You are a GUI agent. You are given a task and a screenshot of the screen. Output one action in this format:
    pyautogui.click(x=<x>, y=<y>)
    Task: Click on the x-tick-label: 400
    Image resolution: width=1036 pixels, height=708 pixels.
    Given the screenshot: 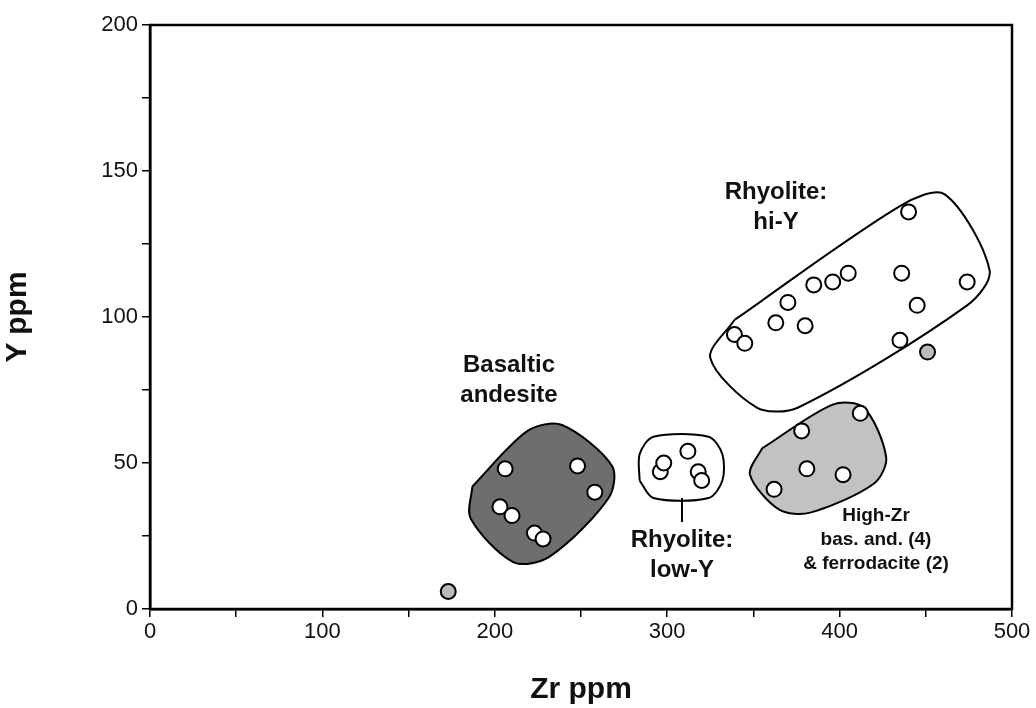 What is the action you would take?
    pyautogui.click(x=839, y=631)
    